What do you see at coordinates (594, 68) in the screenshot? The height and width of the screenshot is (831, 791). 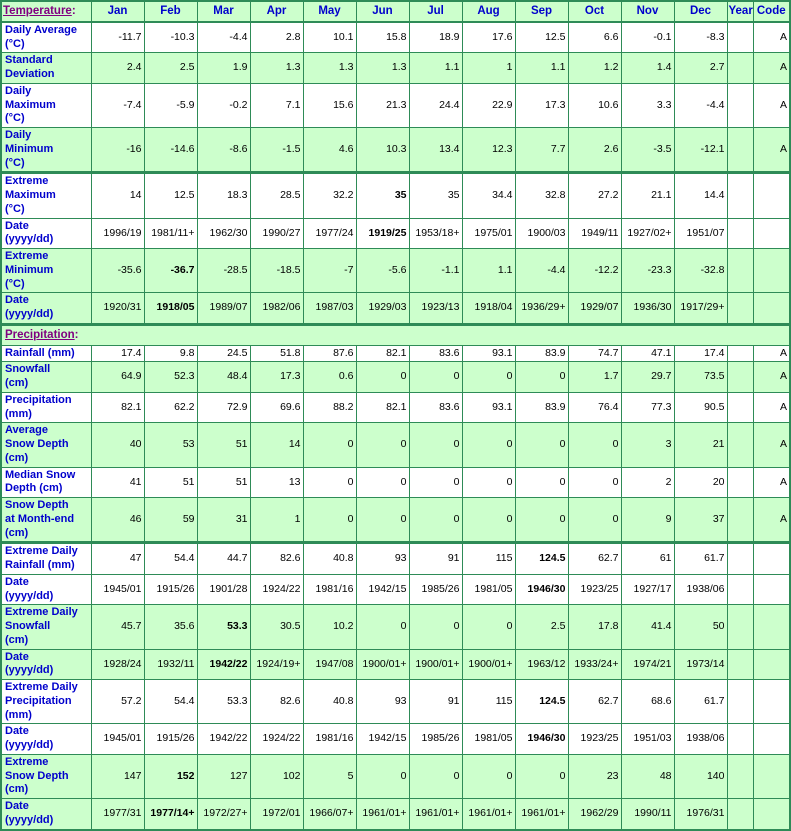 I see `data-cell: 1.2` at bounding box center [594, 68].